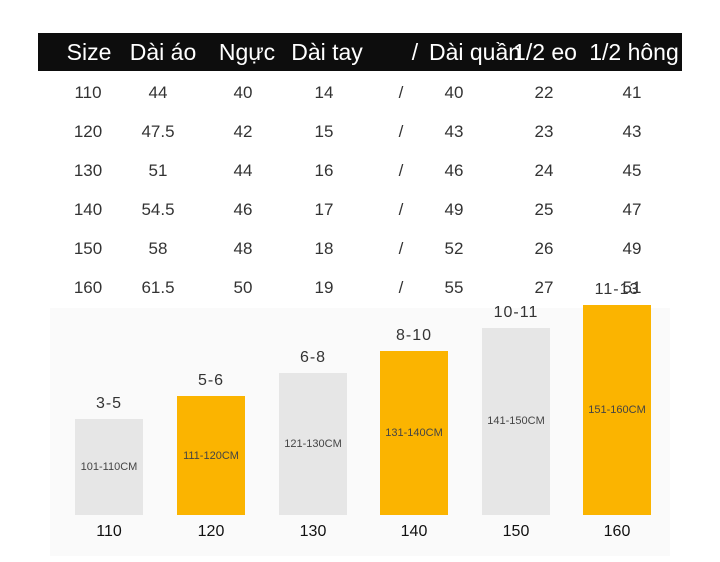  What do you see at coordinates (158, 131) in the screenshot?
I see `table-cell: 47.5` at bounding box center [158, 131].